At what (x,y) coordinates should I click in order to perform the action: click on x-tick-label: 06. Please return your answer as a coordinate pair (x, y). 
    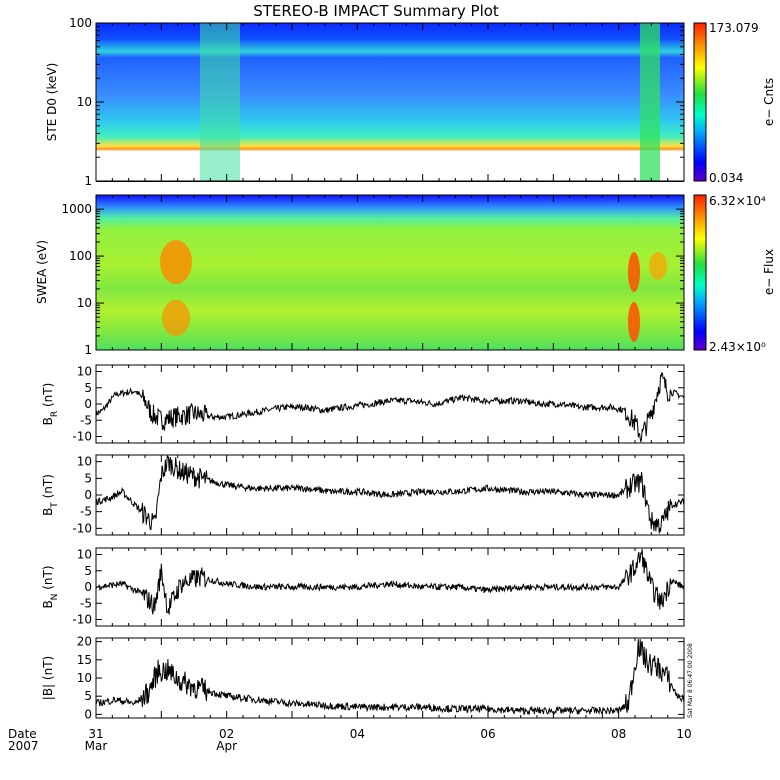
    Looking at the image, I should click on (487, 734).